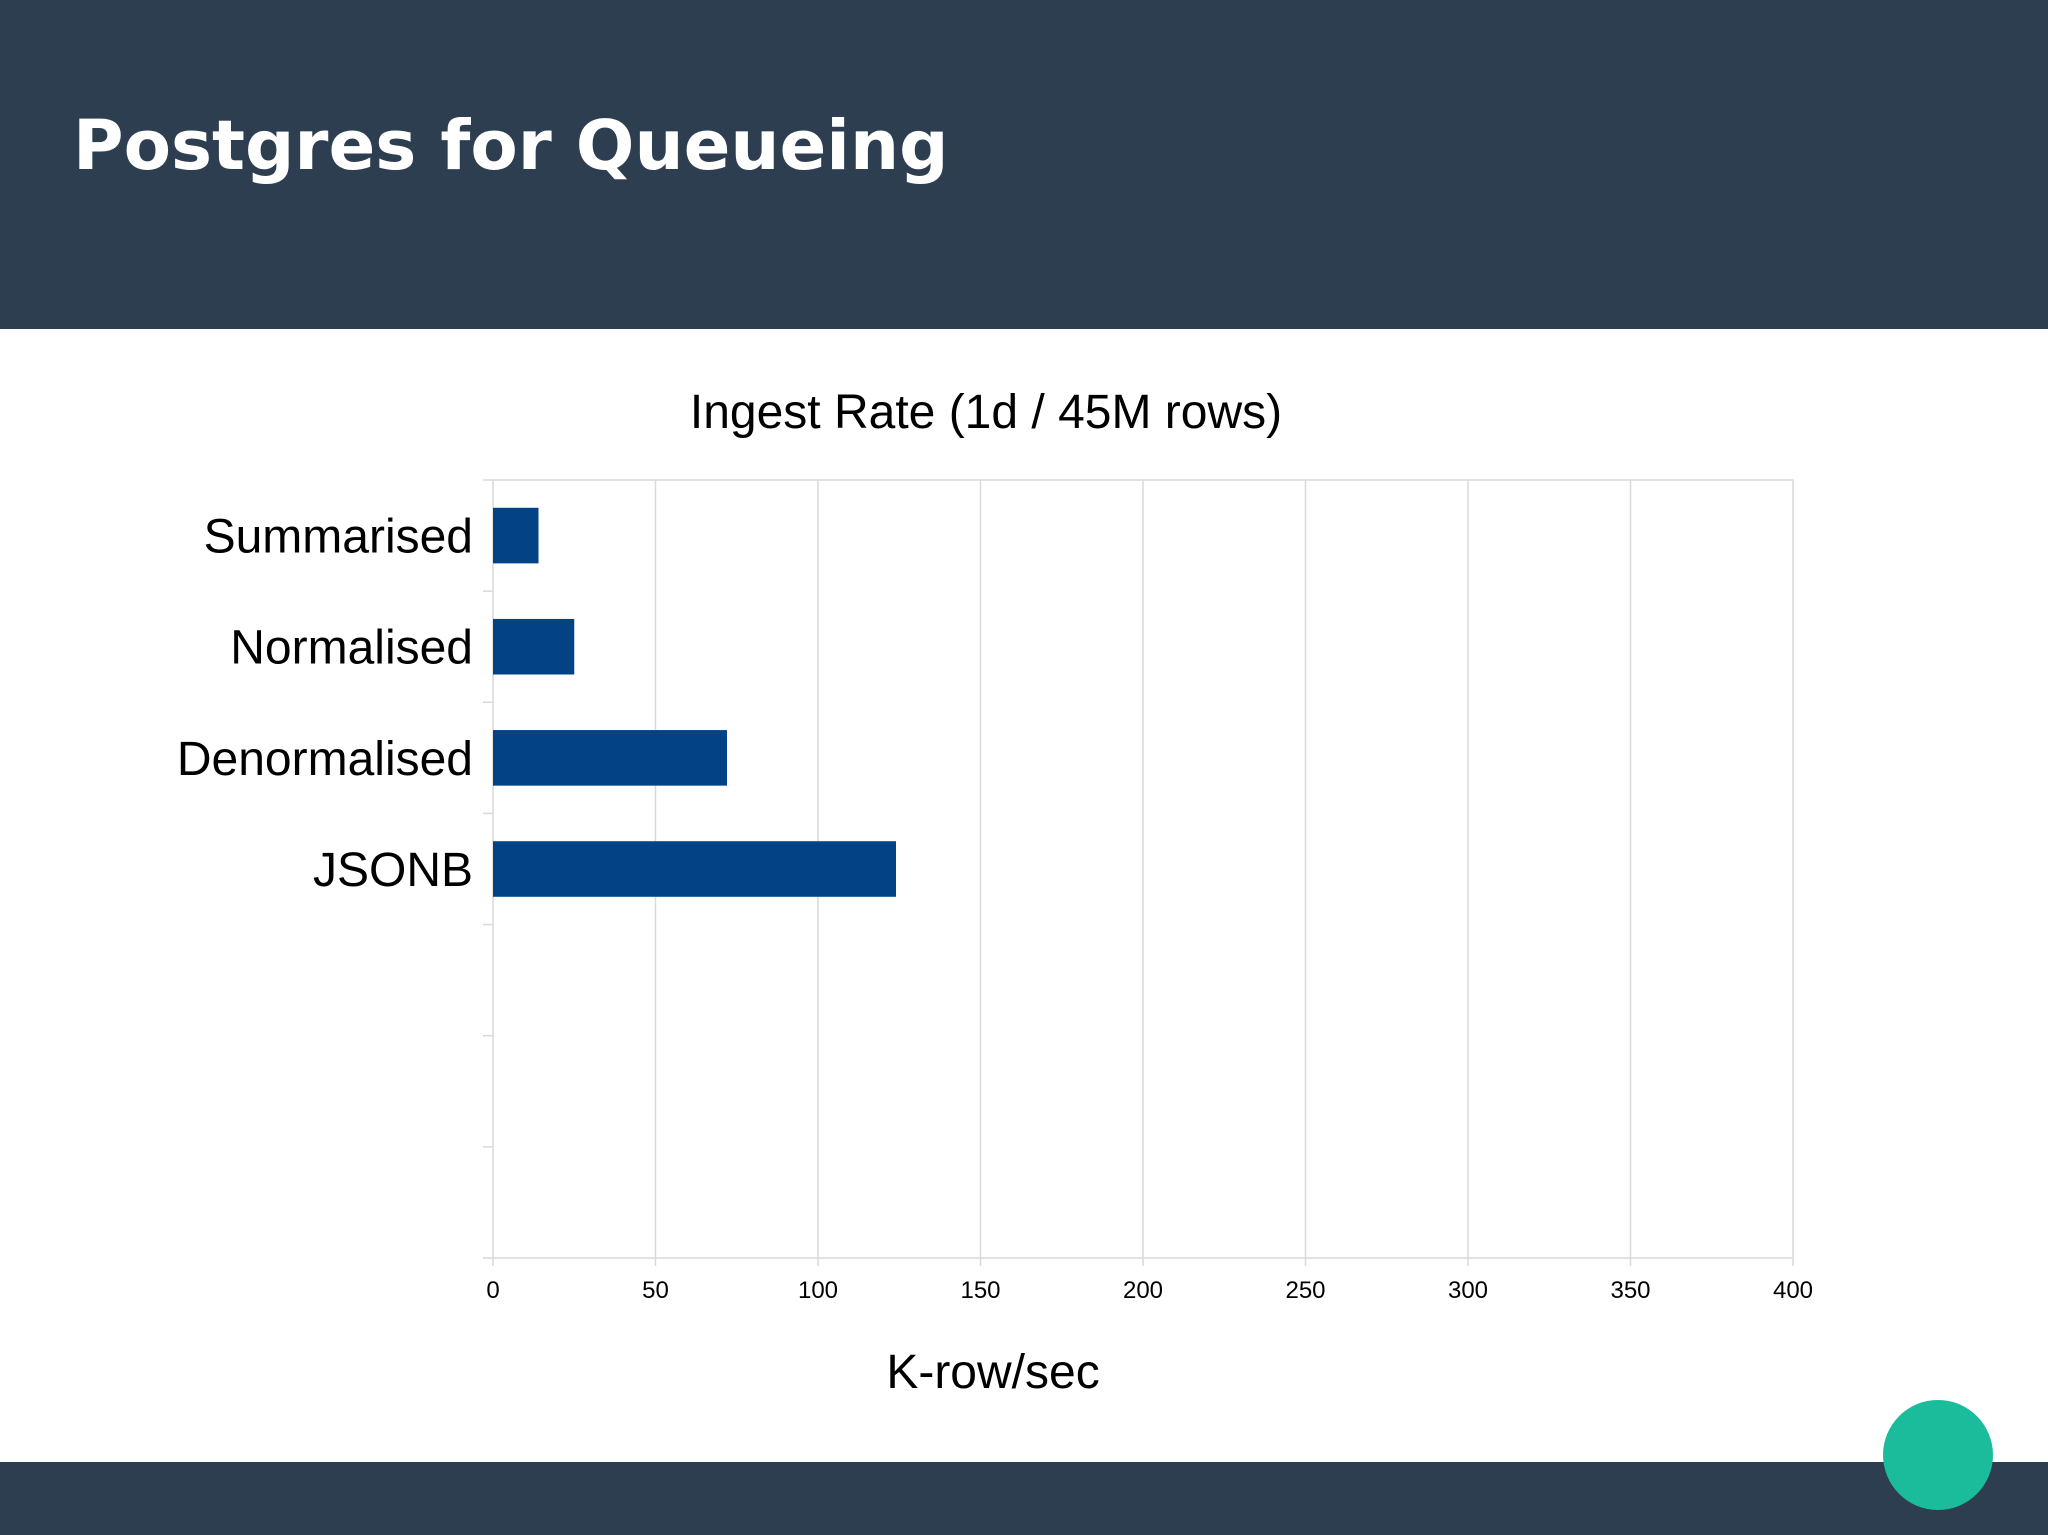  What do you see at coordinates (325, 704) in the screenshot?
I see `y-axis-labels: Summarised Normalised Denormalised JSONB` at bounding box center [325, 704].